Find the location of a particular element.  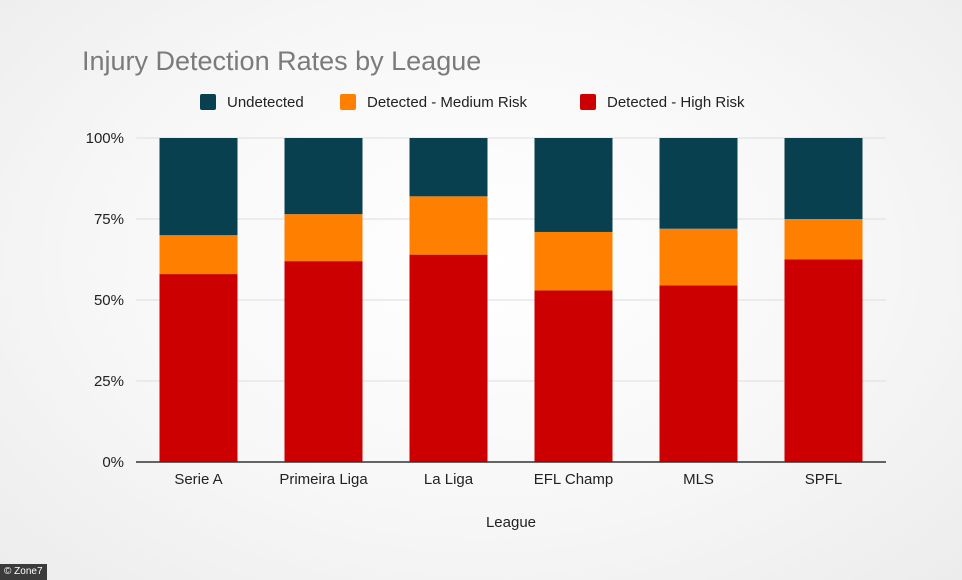

y-axis-ticks: 0% 25% 50% 75% 100% is located at coordinates (105, 300).